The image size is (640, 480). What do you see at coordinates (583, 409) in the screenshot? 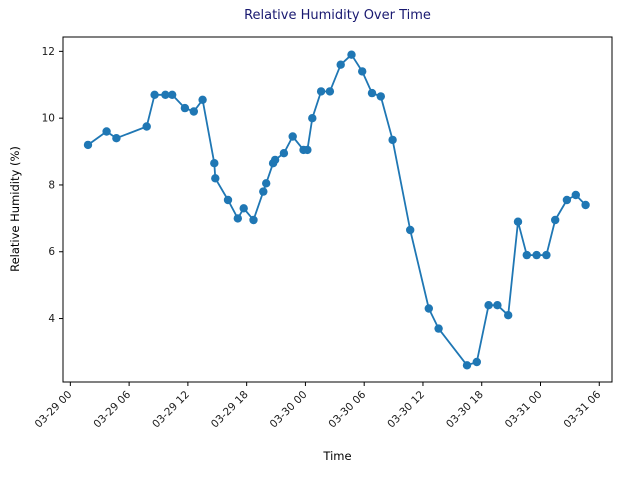
I see `x-tick-label: 03-31 06` at bounding box center [583, 409].